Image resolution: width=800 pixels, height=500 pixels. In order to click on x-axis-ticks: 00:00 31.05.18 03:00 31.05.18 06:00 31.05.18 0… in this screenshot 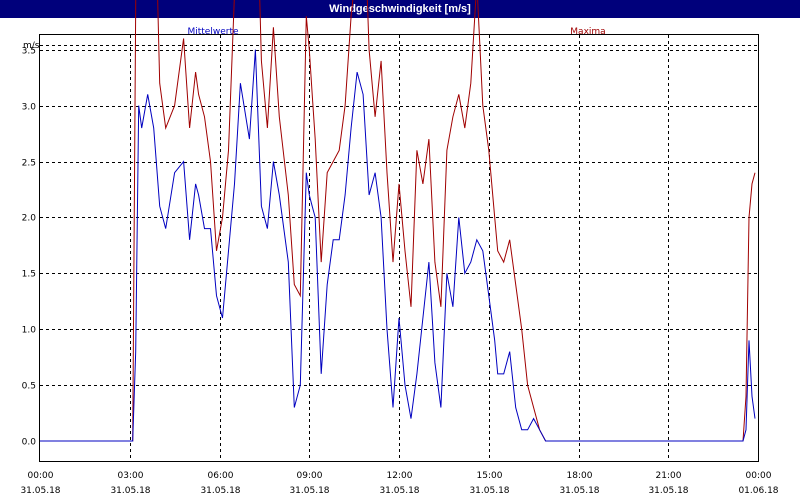, I will do `click(399, 483)`.